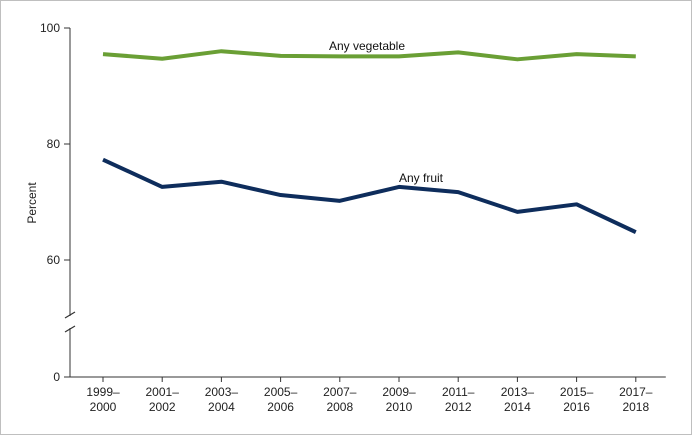 The image size is (694, 437). Describe the element at coordinates (339, 407) in the screenshot. I see `x-tick-label-4-line2: 2008` at that location.